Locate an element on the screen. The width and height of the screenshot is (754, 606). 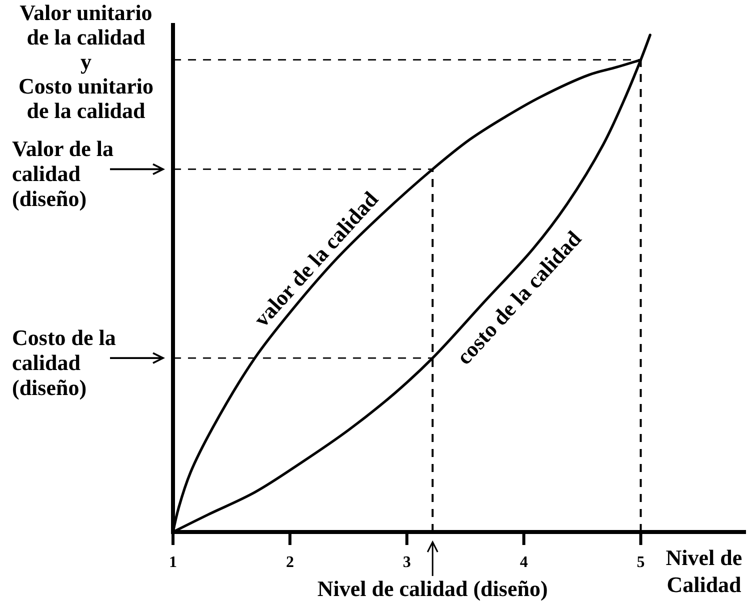
x-axis-title: Nivel de Calidad is located at coordinates (704, 571).